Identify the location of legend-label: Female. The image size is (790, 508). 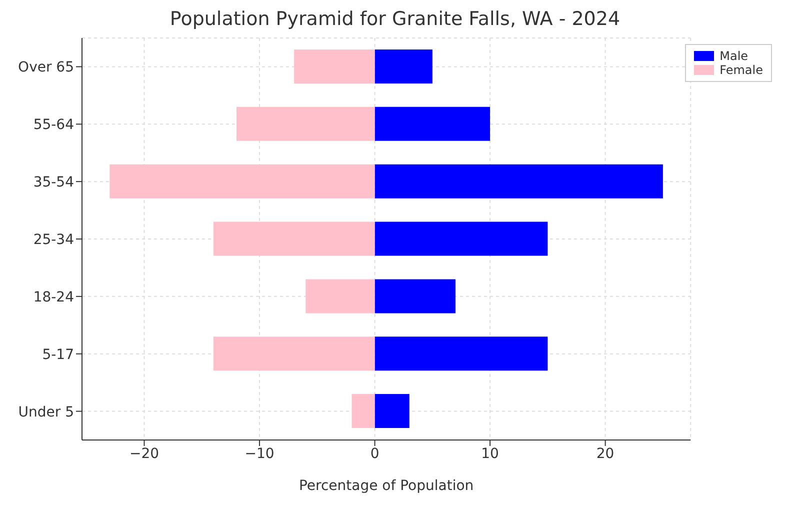
(741, 70).